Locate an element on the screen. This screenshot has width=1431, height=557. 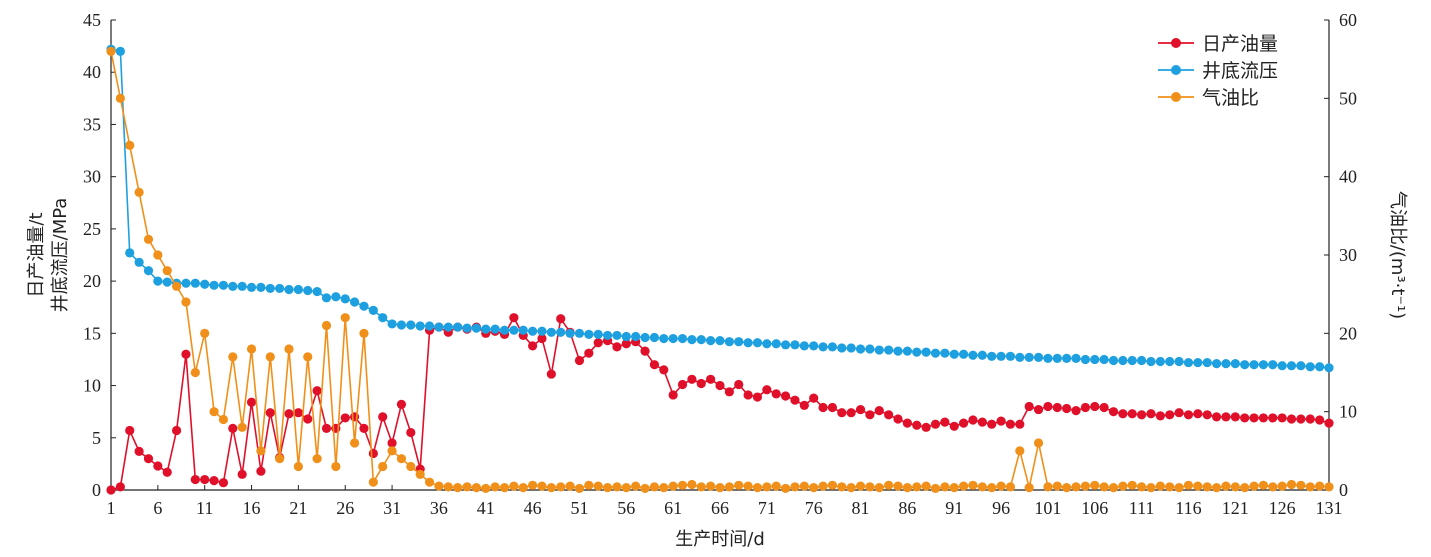
x-tick-label: 91 is located at coordinates (954, 508).